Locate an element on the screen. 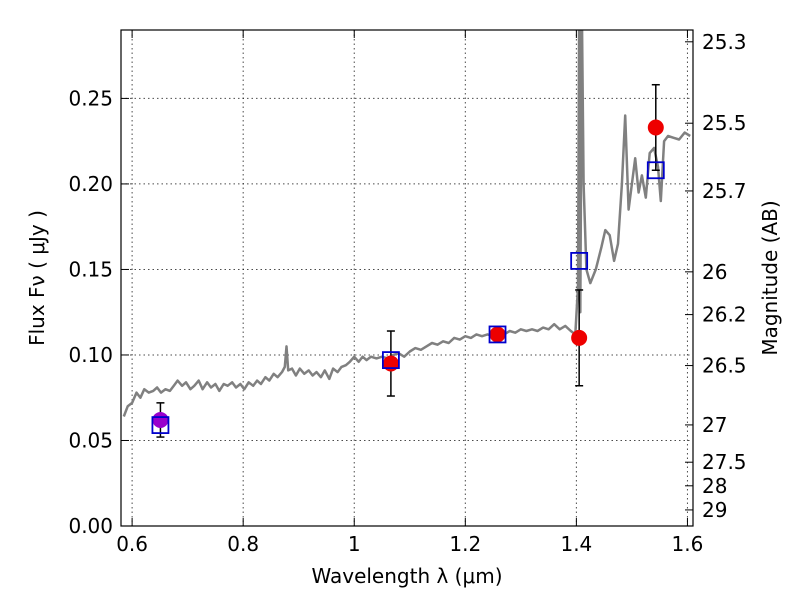 The height and width of the screenshot is (600, 800). x-axis-title: Wavelength λ (μm) is located at coordinates (406, 576).